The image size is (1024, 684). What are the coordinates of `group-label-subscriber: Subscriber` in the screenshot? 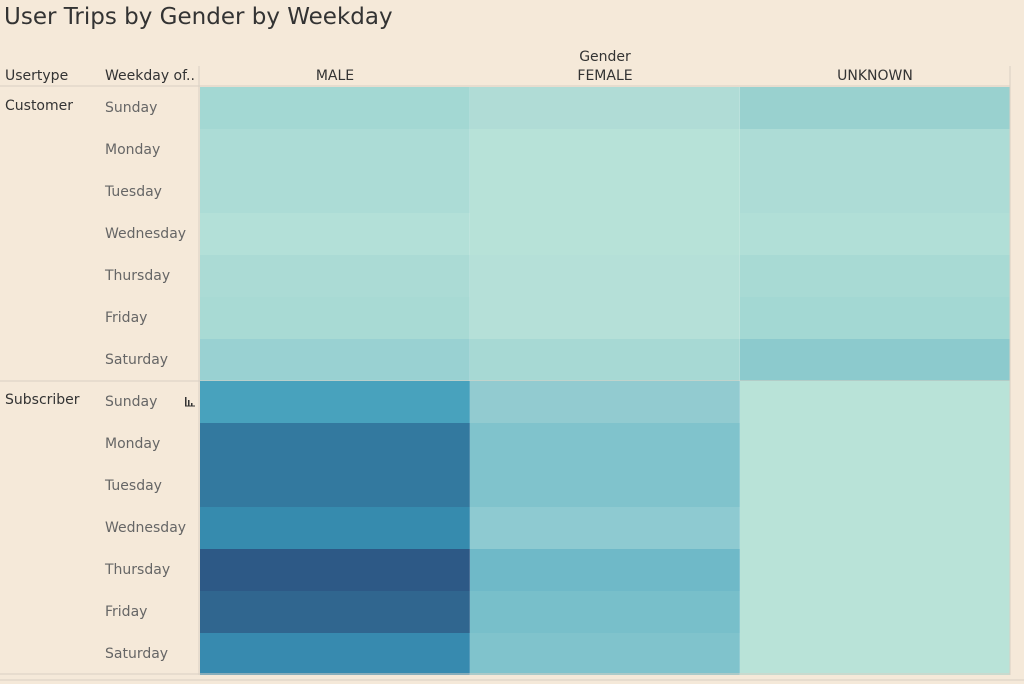 It's located at (42, 400).